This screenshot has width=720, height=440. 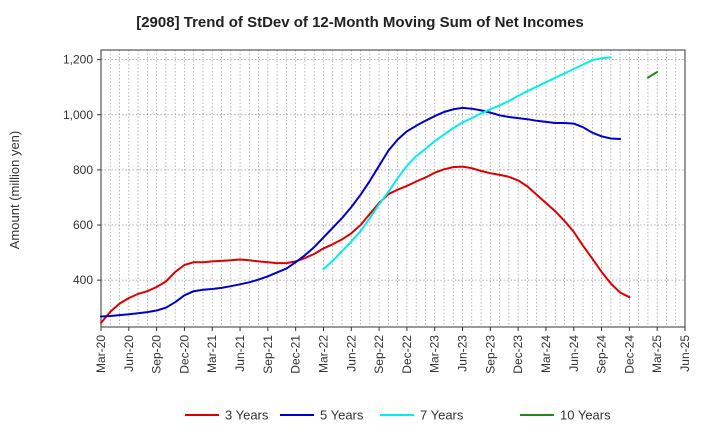 I want to click on x-tick-label: Mar-24, so click(x=546, y=354).